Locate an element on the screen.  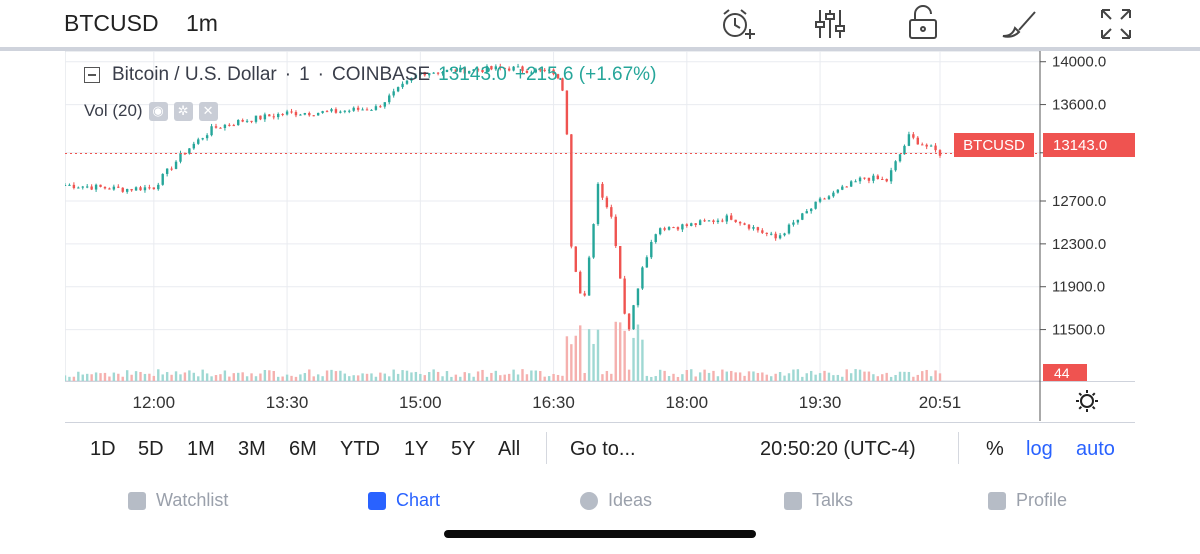
tab-watchlist: Watchlist is located at coordinates (178, 500).